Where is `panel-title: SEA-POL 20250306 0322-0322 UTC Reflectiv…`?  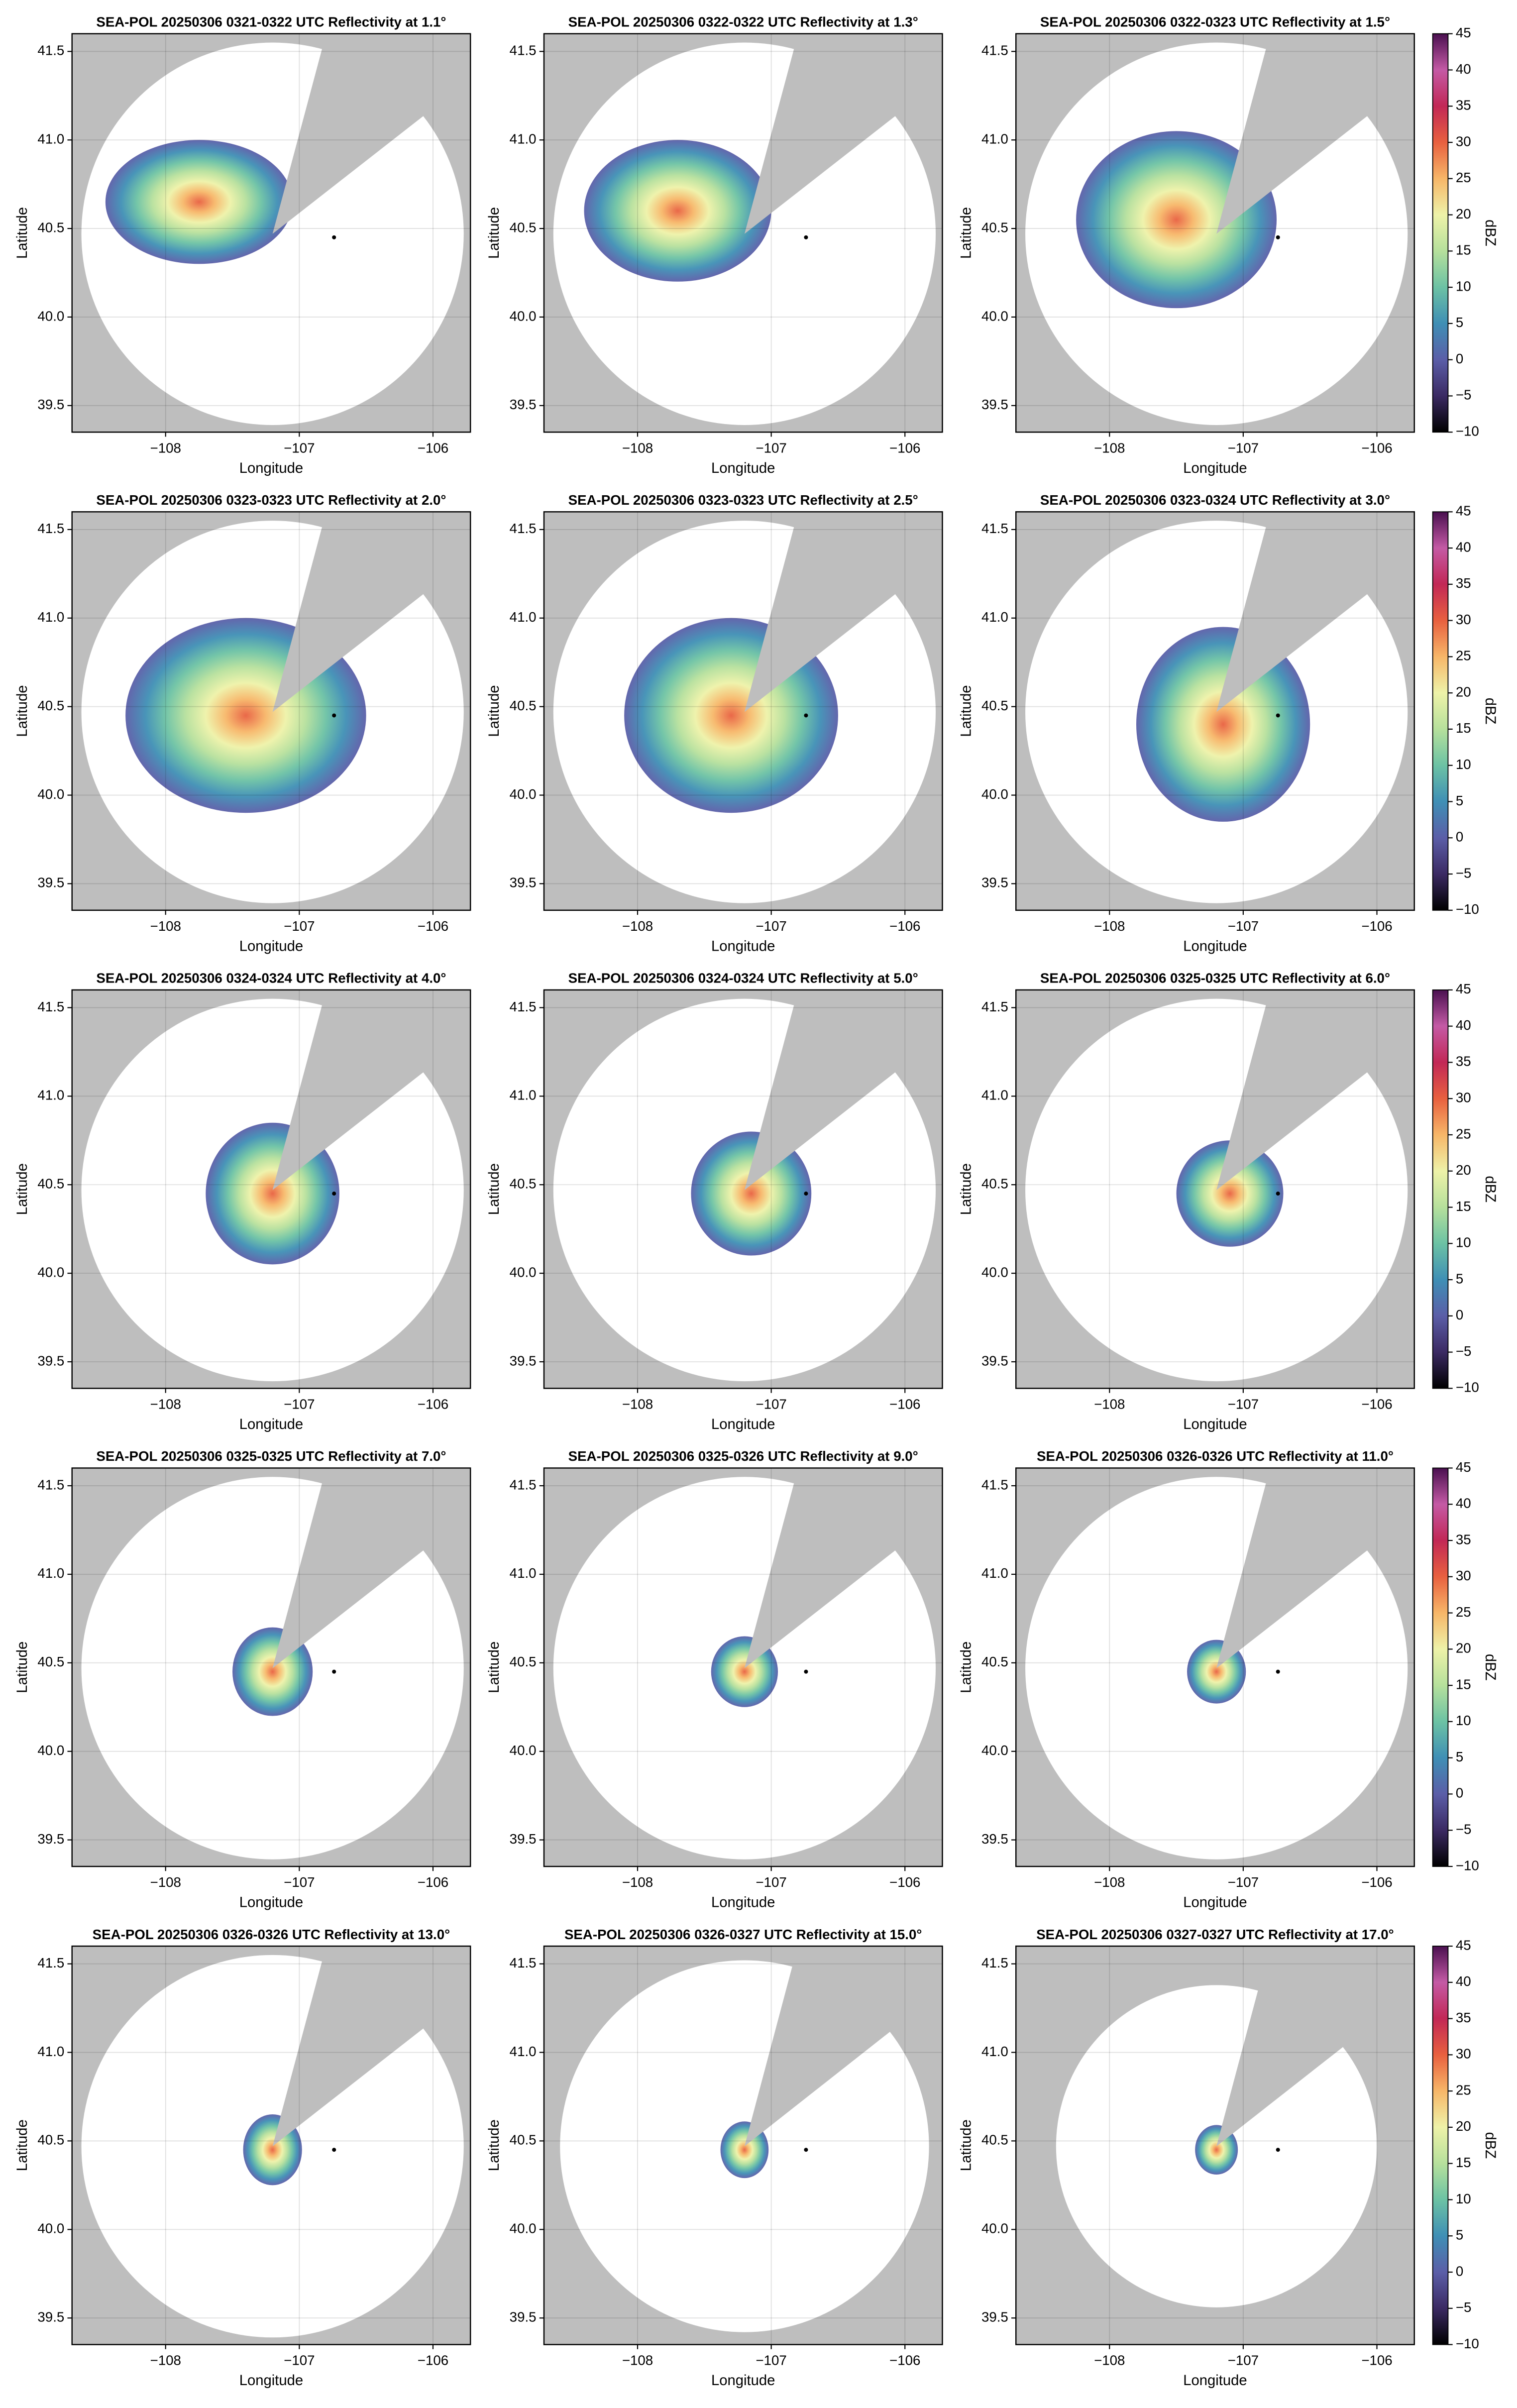 panel-title: SEA-POL 20250306 0322-0322 UTC Reflectiv… is located at coordinates (743, 22).